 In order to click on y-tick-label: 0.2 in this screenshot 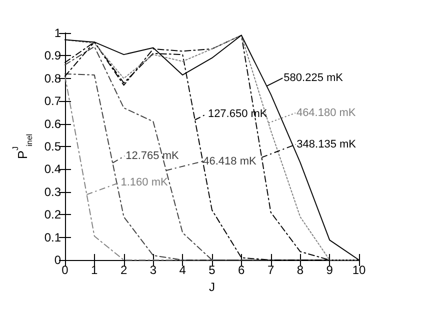, I will do `click(53, 215)`.